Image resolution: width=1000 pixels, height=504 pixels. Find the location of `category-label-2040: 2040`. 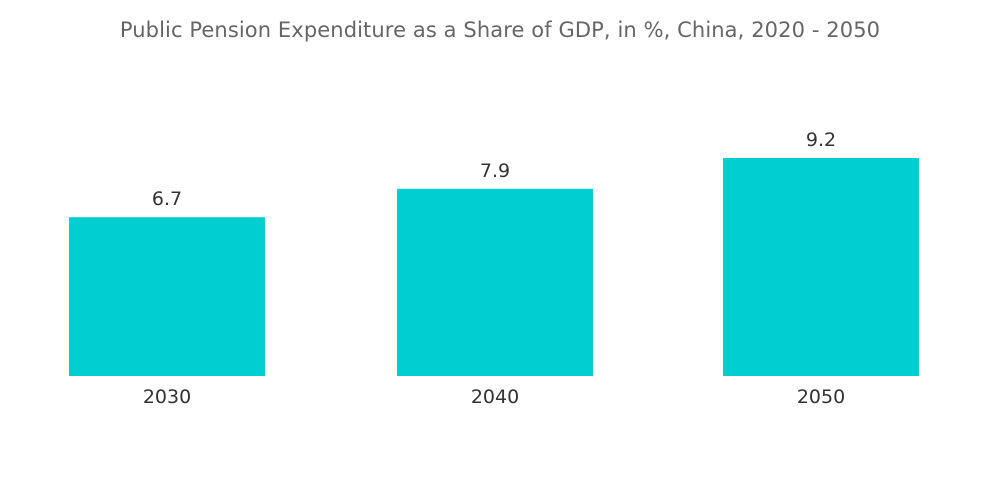

category-label-2040: 2040 is located at coordinates (495, 397).